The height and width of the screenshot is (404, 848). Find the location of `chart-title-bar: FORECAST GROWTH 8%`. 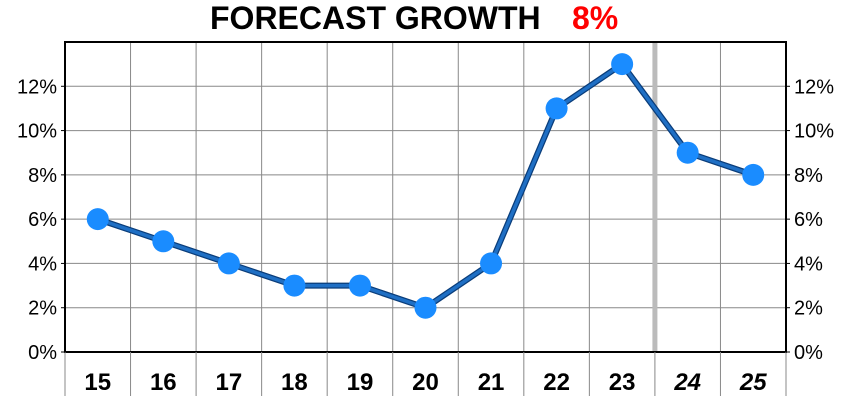

chart-title-bar: FORECAST GROWTH 8% is located at coordinates (424, 18).